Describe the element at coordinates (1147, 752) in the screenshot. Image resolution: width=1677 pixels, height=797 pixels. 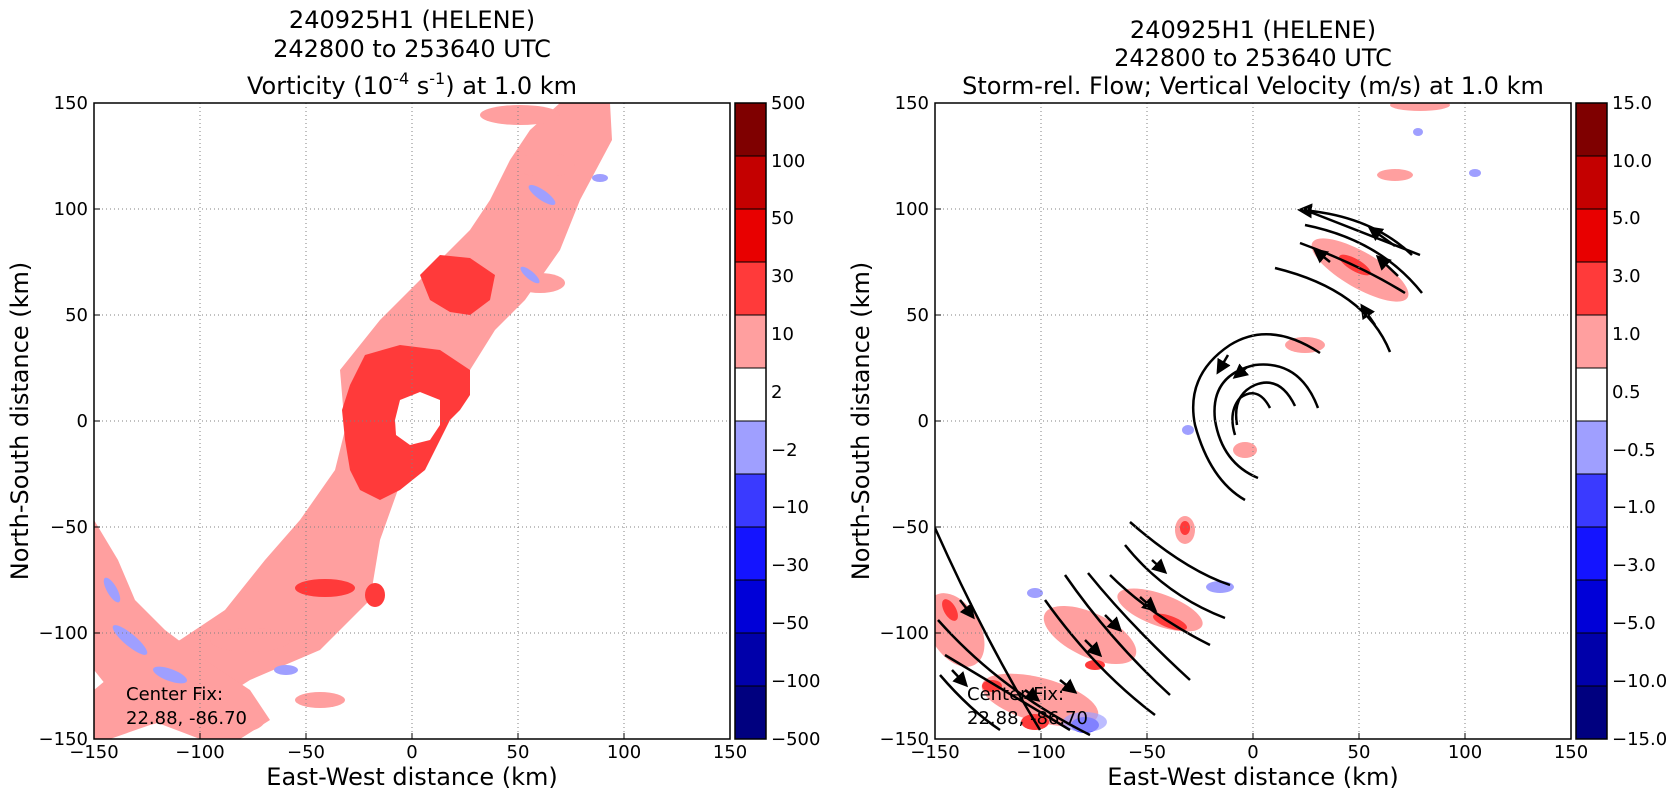
I see `right-x-tick-label: −50` at that location.